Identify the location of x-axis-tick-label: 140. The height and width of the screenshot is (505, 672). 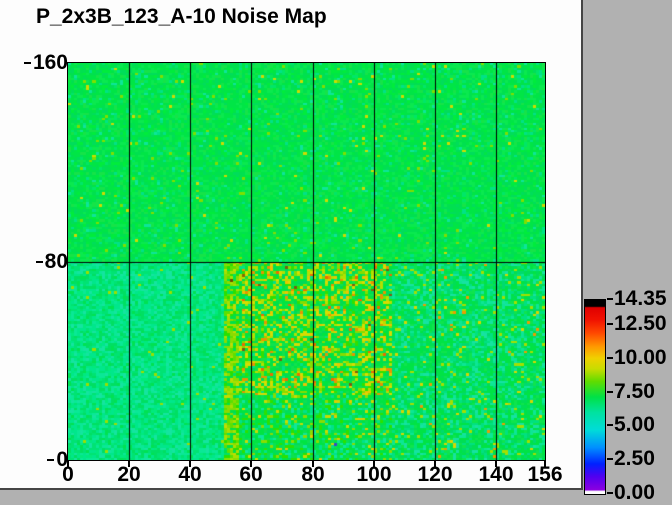
(496, 474).